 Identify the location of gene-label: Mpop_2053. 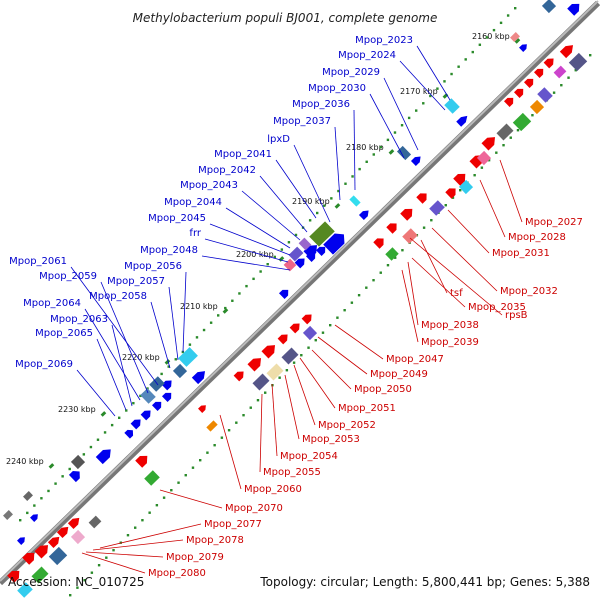
(331, 439).